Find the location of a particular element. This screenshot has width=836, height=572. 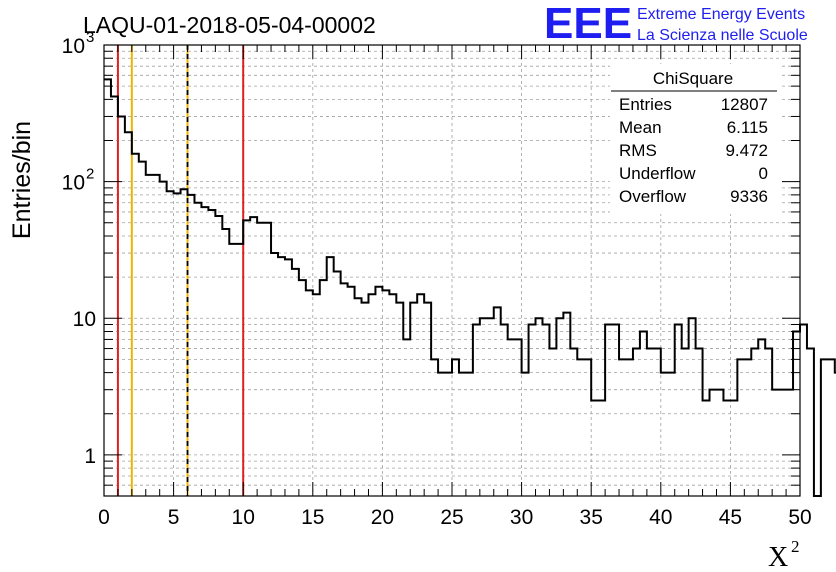

y-axis-title: Entries/bin is located at coordinates (22, 180).